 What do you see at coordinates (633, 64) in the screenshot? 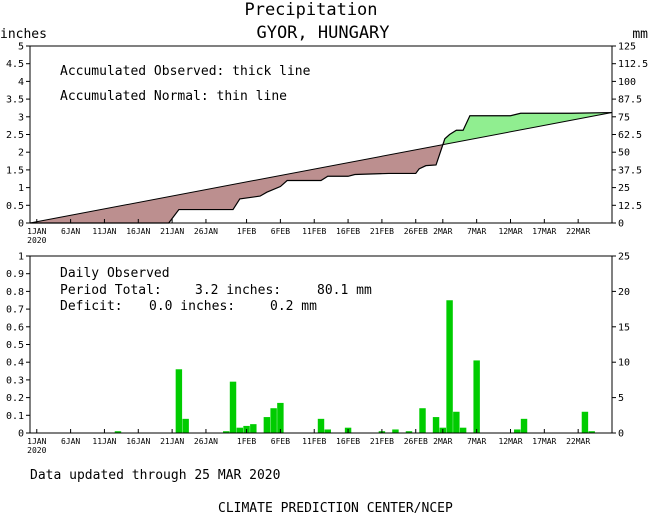
I see `accumulated-right-tick-label: 112.5` at bounding box center [633, 64].